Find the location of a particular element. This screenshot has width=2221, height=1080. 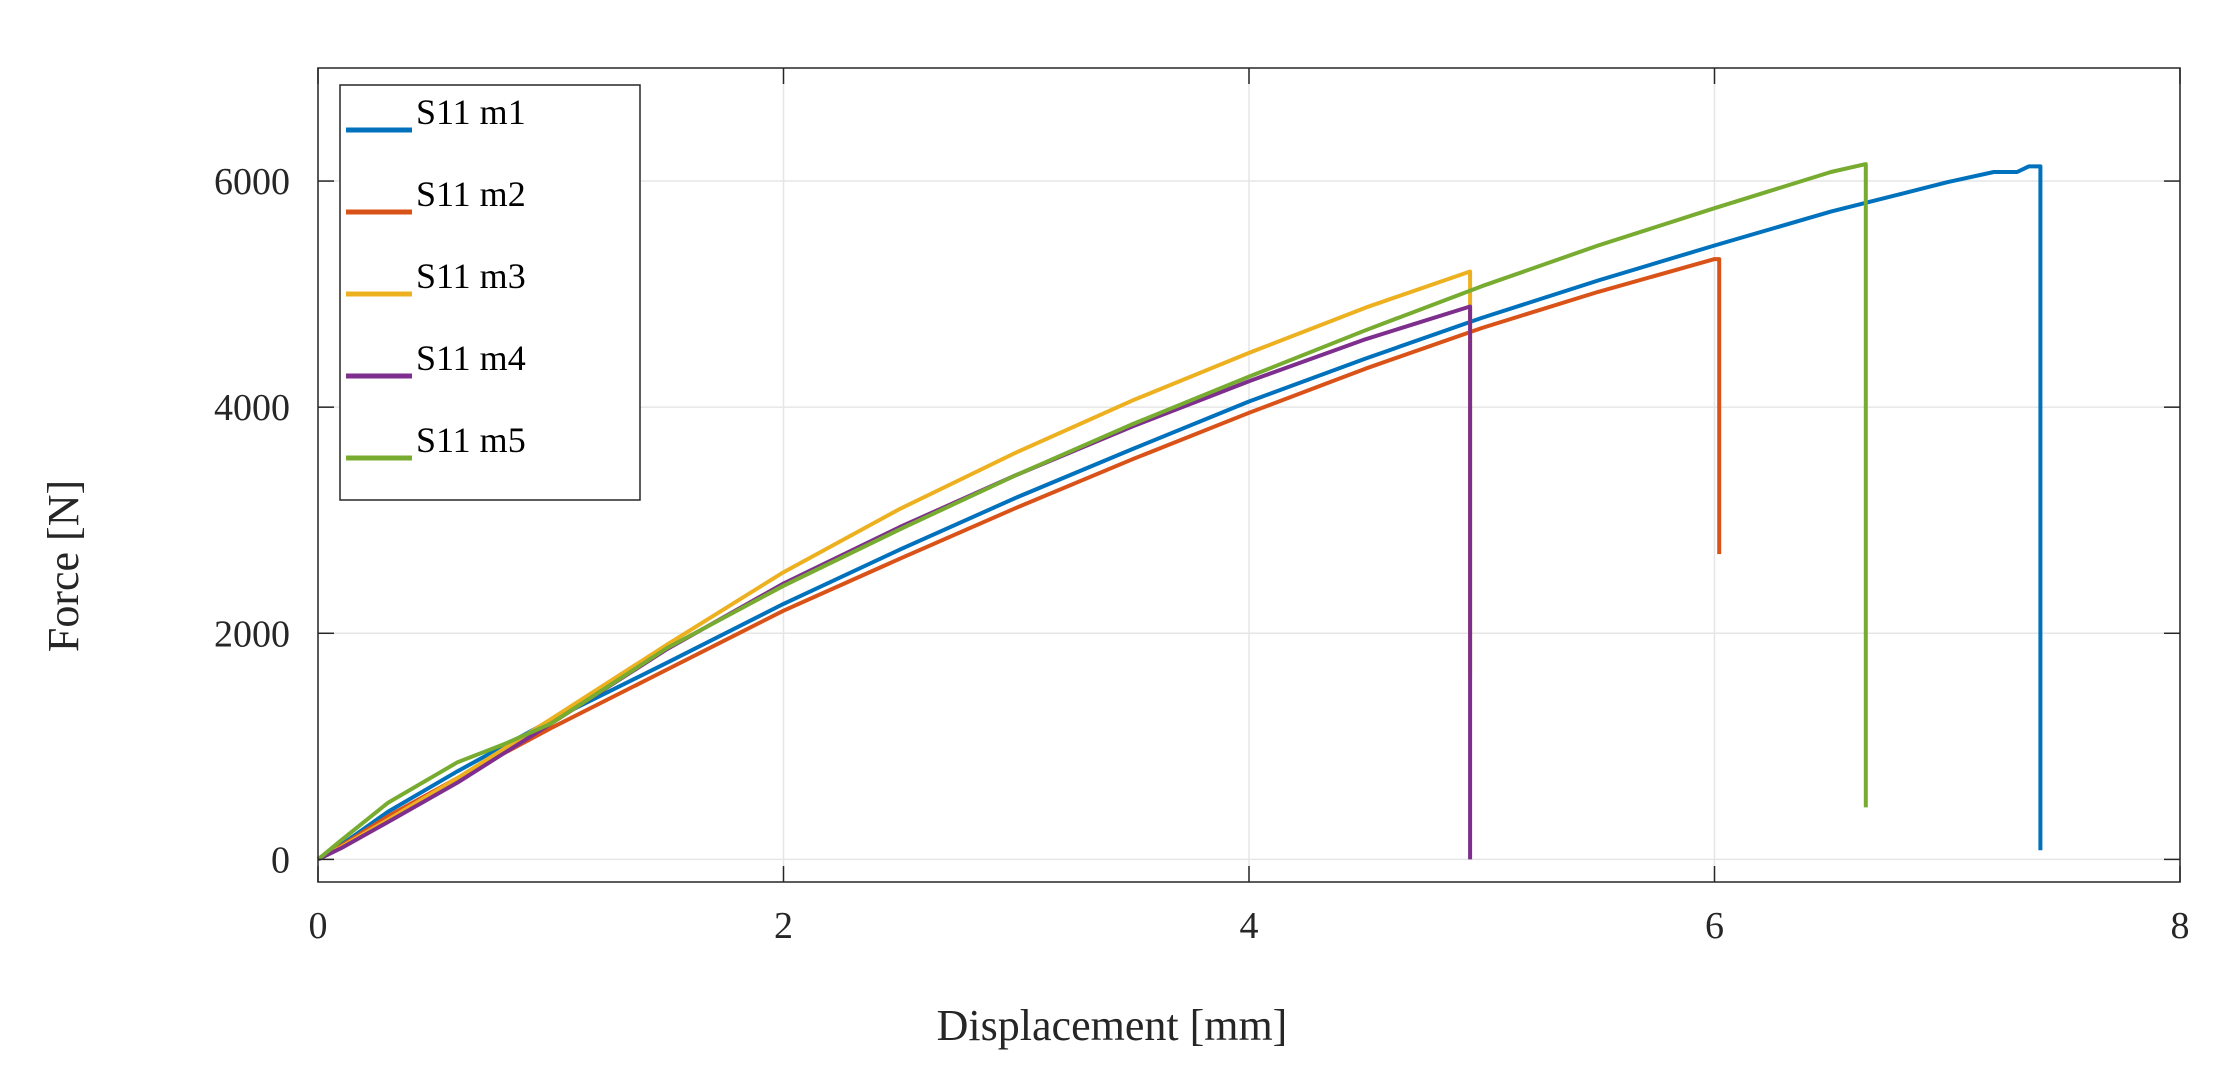

legend: S11 m1 S11 m2 S11 m3 S11 m4 S11 m5 is located at coordinates (490, 292).